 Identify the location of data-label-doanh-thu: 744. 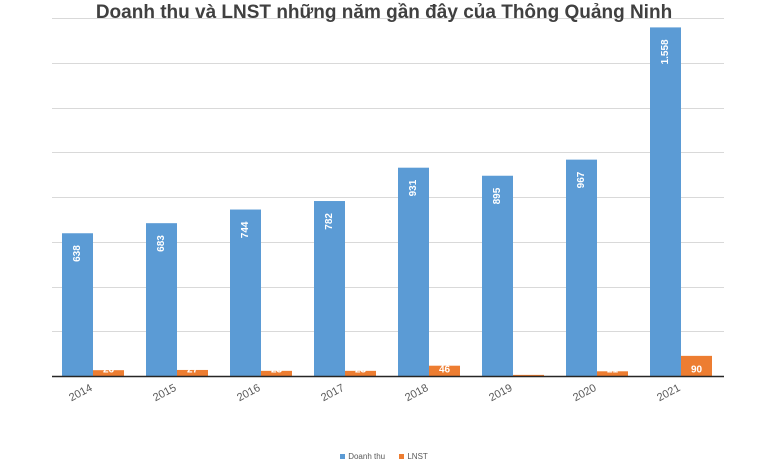
(245, 229).